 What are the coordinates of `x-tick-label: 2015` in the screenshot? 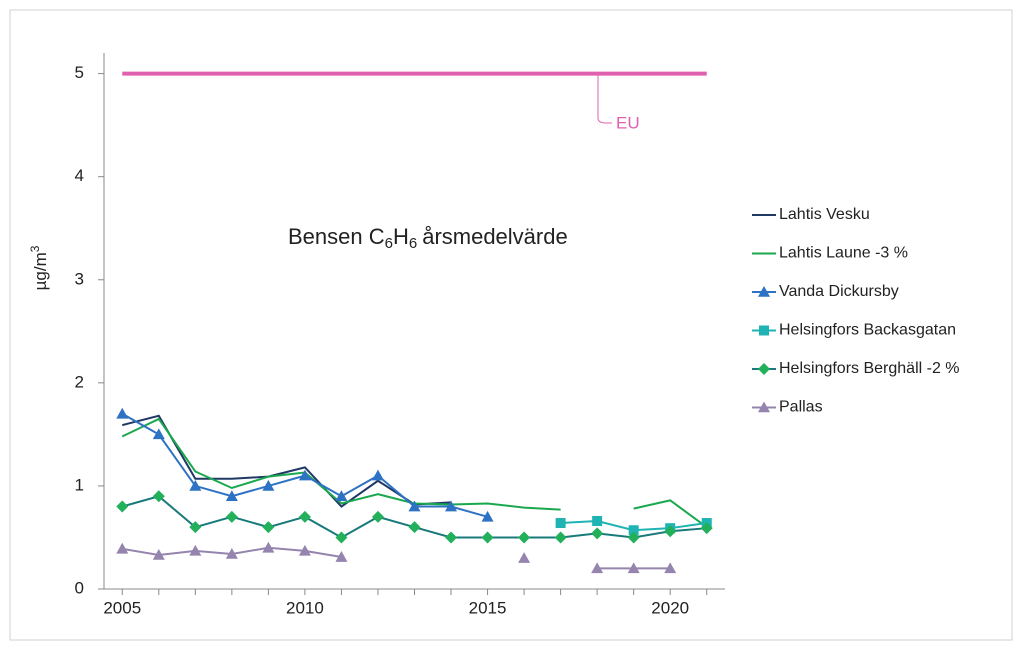 It's located at (488, 607).